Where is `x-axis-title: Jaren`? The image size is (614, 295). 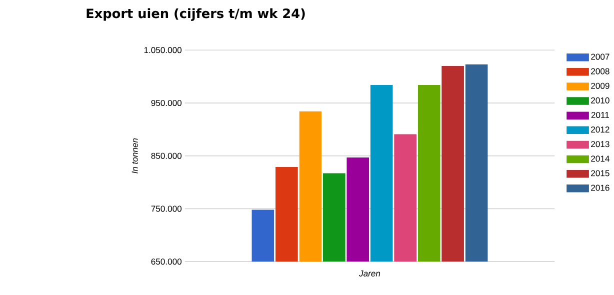
x-axis-title: Jaren is located at coordinates (369, 273).